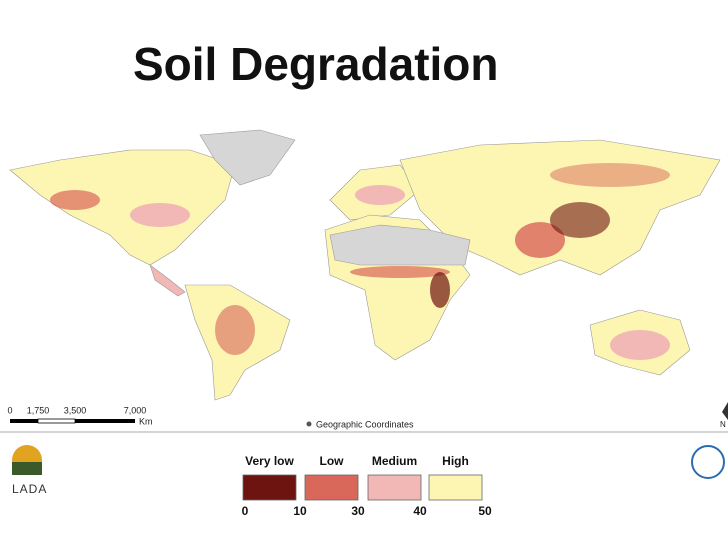 Image resolution: width=728 pixels, height=546 pixels. What do you see at coordinates (27, 460) in the screenshot?
I see `lada-logo` at bounding box center [27, 460].